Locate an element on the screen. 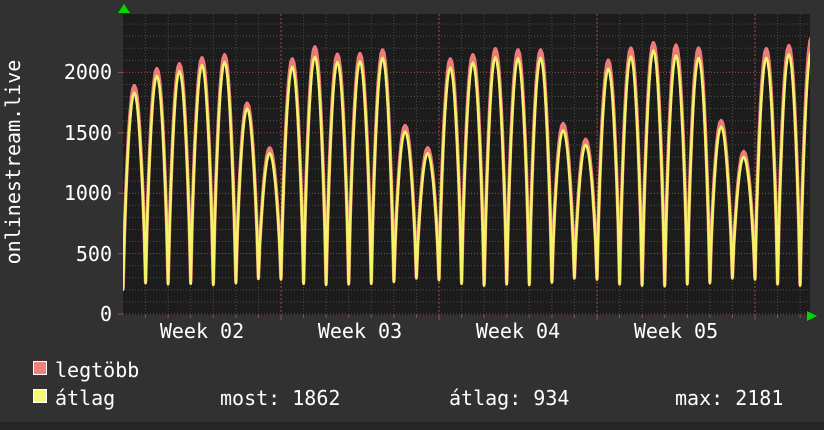  y-axis-label: 1000 is located at coordinates (87, 193).